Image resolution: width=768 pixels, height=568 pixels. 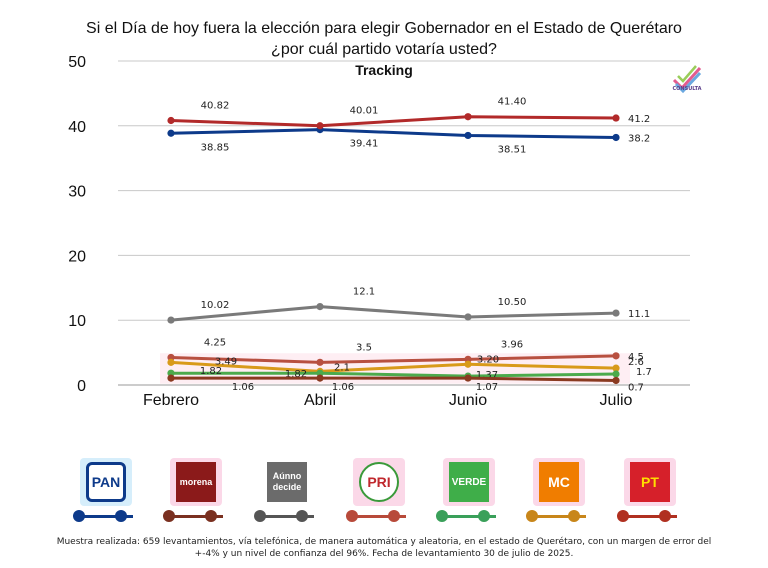 I want to click on legend-logo-text: PRI, so click(x=379, y=482).